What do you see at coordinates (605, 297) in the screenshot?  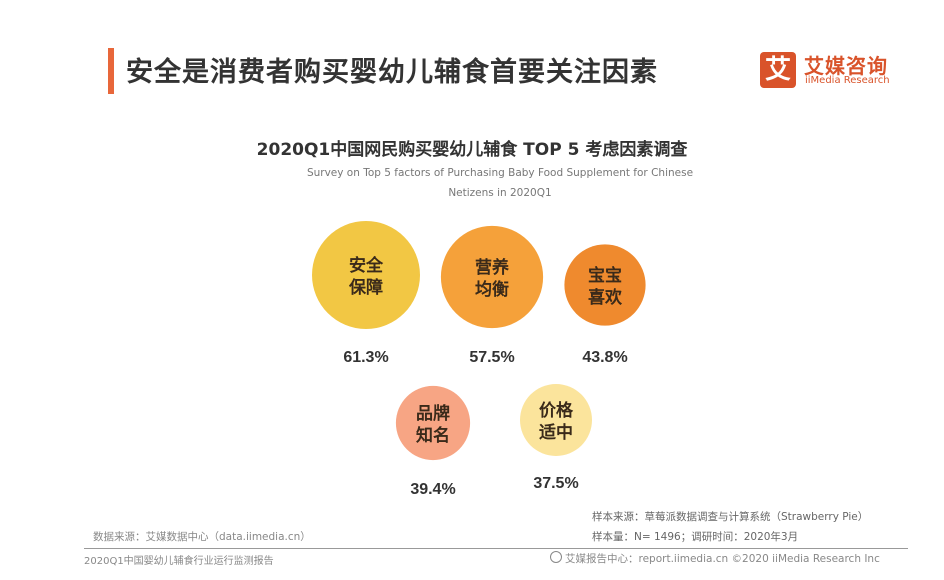 I see `bubble-label-line2: 喜欢` at bounding box center [605, 297].